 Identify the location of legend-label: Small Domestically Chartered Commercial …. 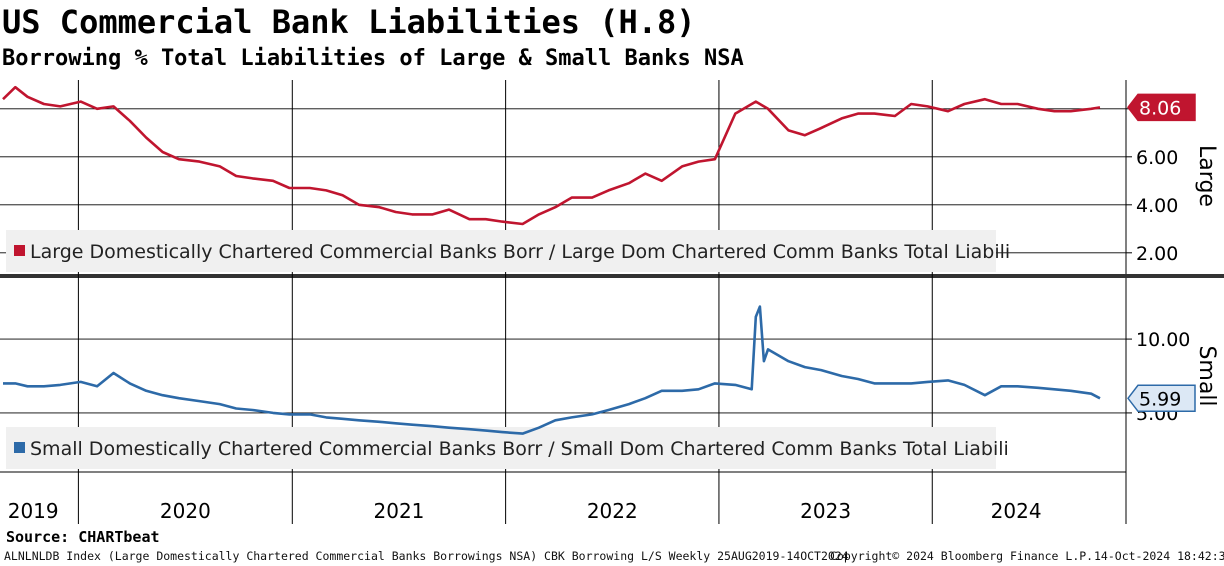
(519, 449).